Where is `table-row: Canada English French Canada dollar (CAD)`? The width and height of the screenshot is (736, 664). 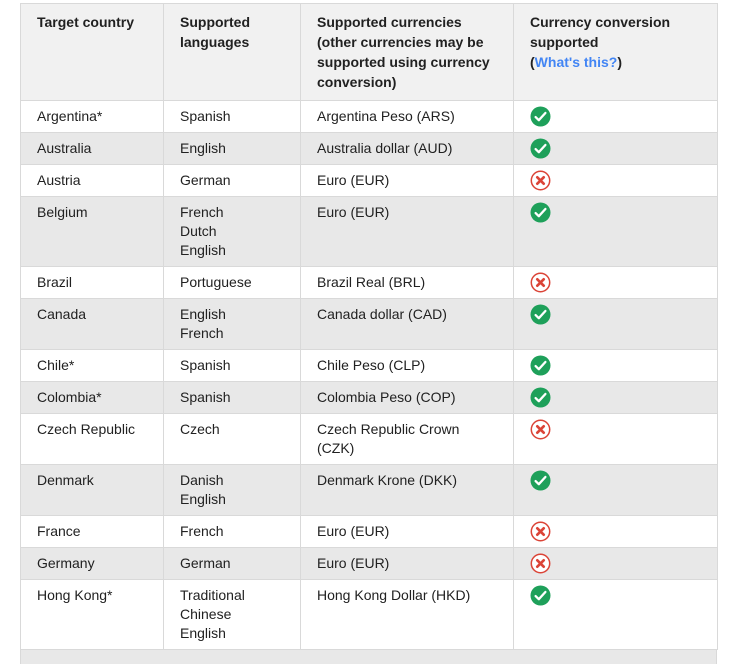 table-row: Canada English French Canada dollar (CAD) is located at coordinates (369, 324).